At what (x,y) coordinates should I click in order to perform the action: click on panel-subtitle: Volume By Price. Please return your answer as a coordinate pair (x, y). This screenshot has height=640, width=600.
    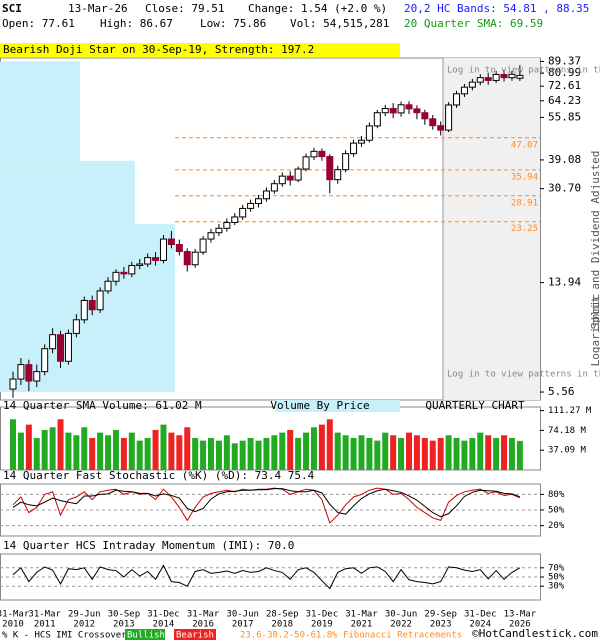
    Looking at the image, I should click on (319, 405).